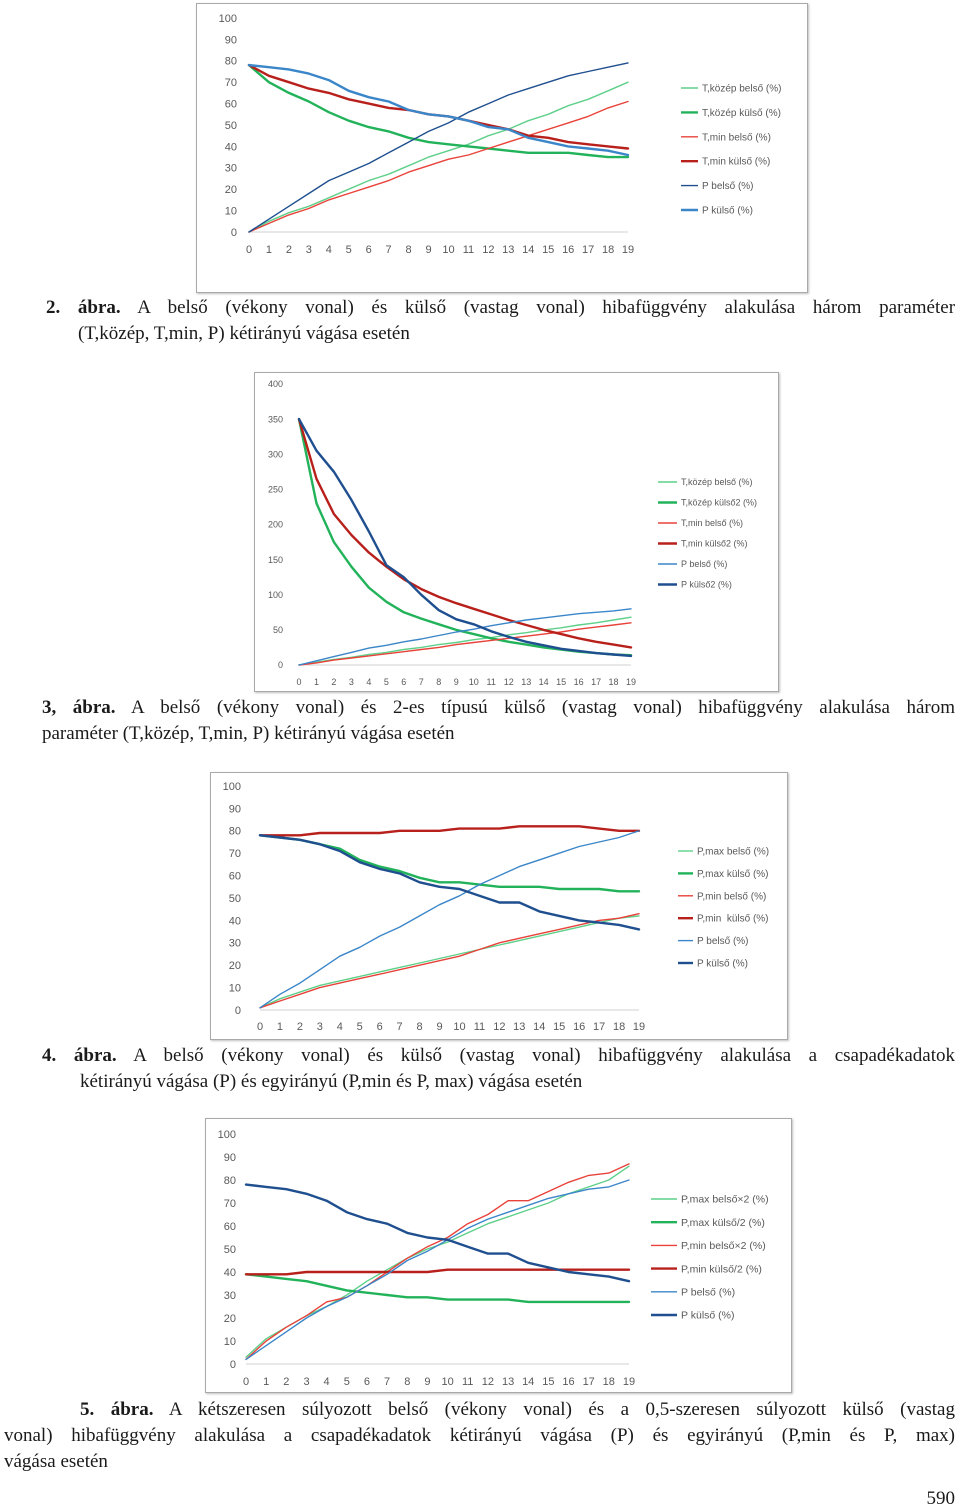 The height and width of the screenshot is (1510, 960). What do you see at coordinates (230, 1158) in the screenshot?
I see `y-tick-label: 90` at bounding box center [230, 1158].